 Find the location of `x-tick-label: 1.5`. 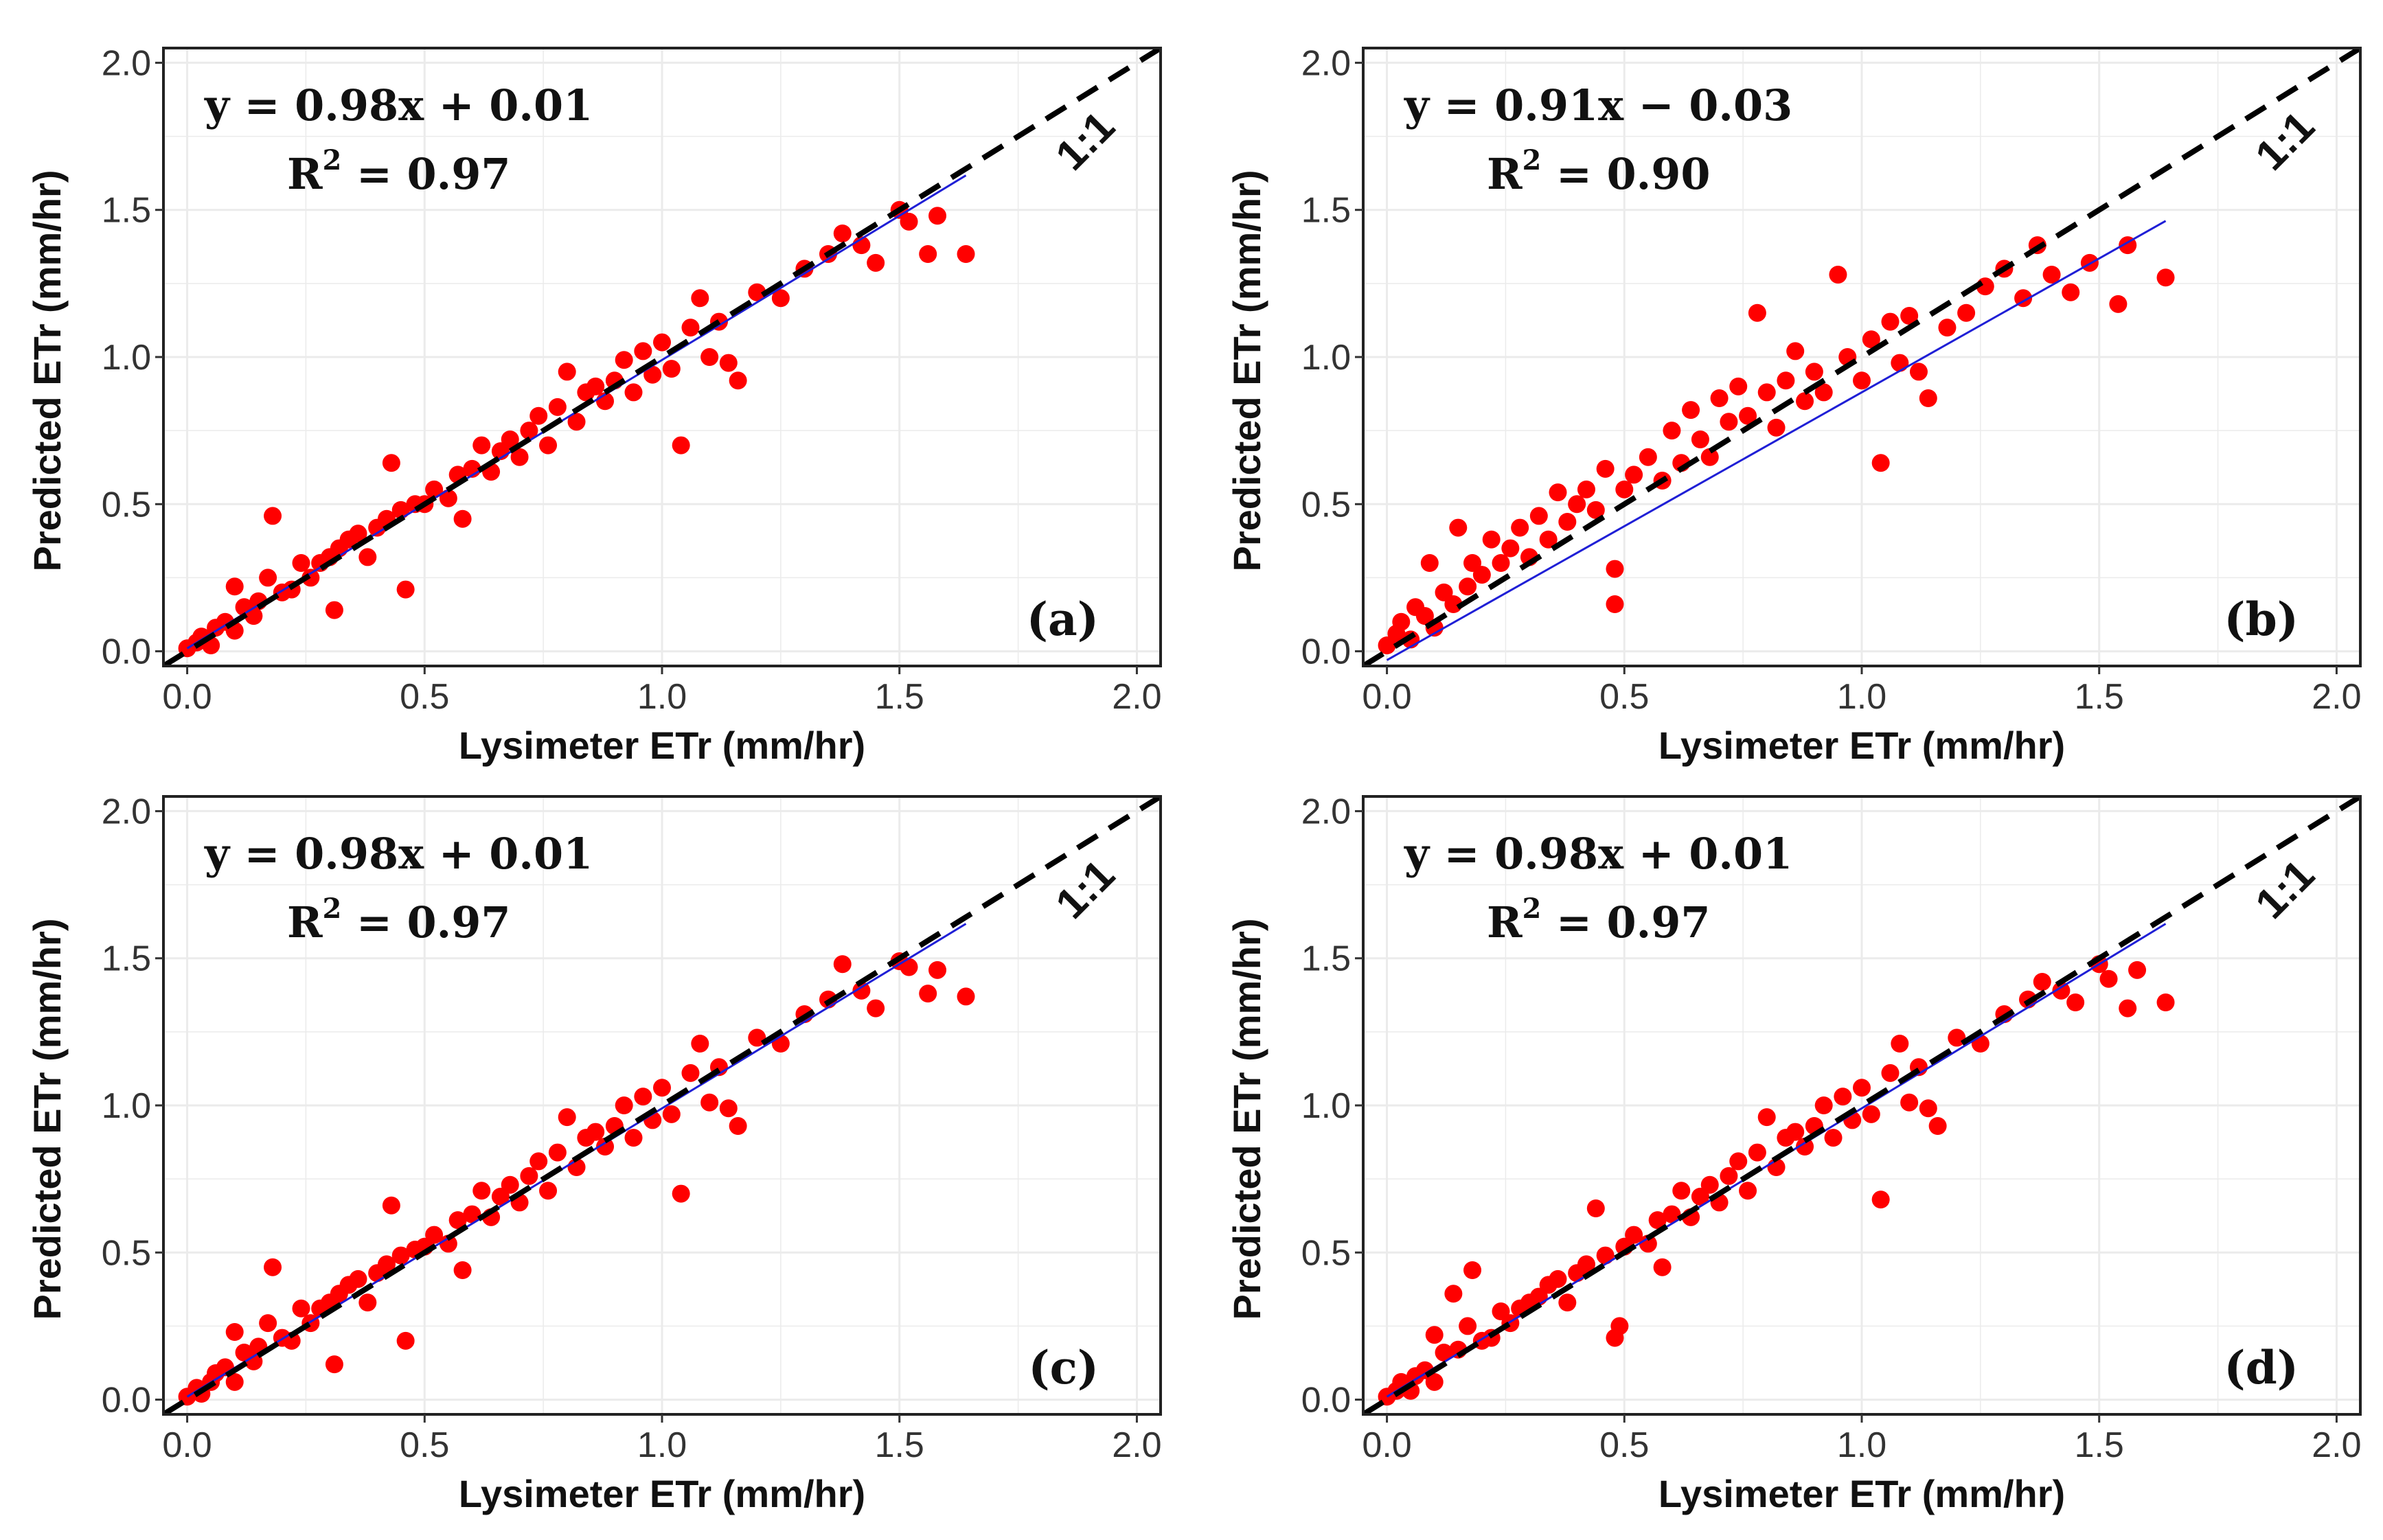

x-tick-label: 1.5 is located at coordinates (2099, 697).